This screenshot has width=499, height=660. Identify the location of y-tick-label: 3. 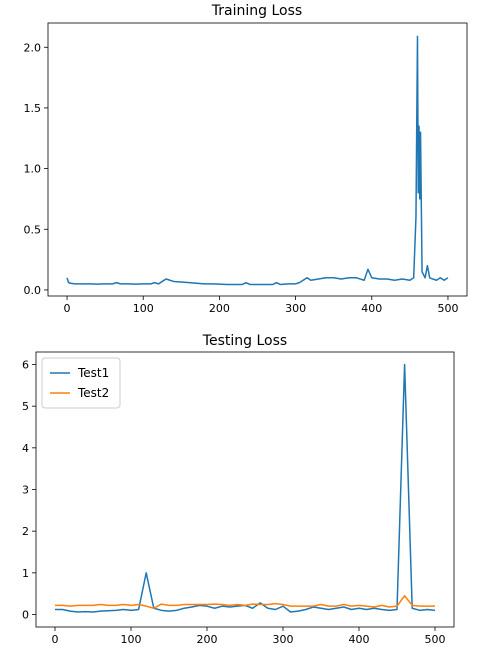
(25, 490).